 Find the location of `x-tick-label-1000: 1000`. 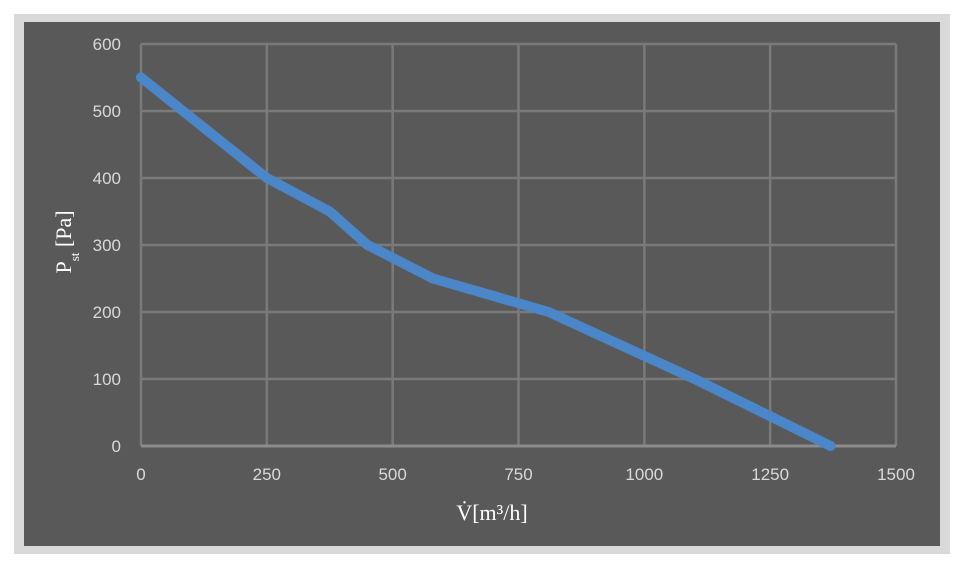

x-tick-label-1000: 1000 is located at coordinates (644, 474).